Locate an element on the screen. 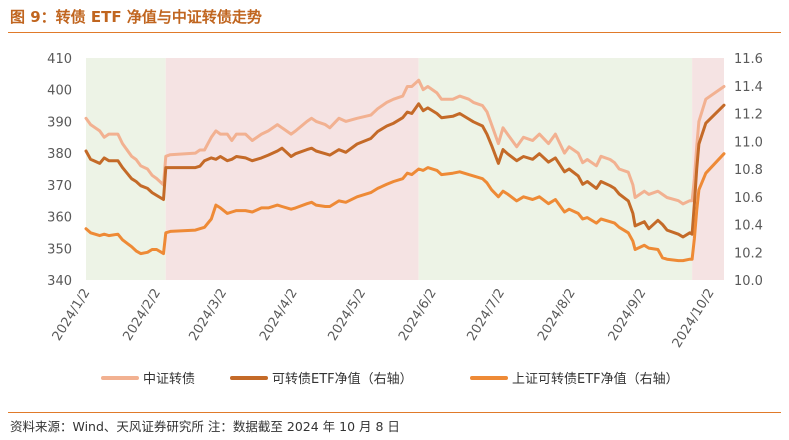  left-tick-label: 360 is located at coordinates (59, 218).